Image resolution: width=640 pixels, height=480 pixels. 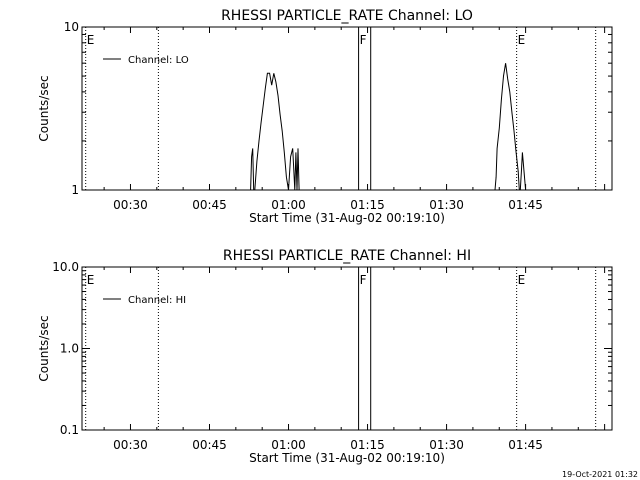 I want to click on footer-timestamp: 19-Oct-2021 01:32, so click(x=600, y=474).